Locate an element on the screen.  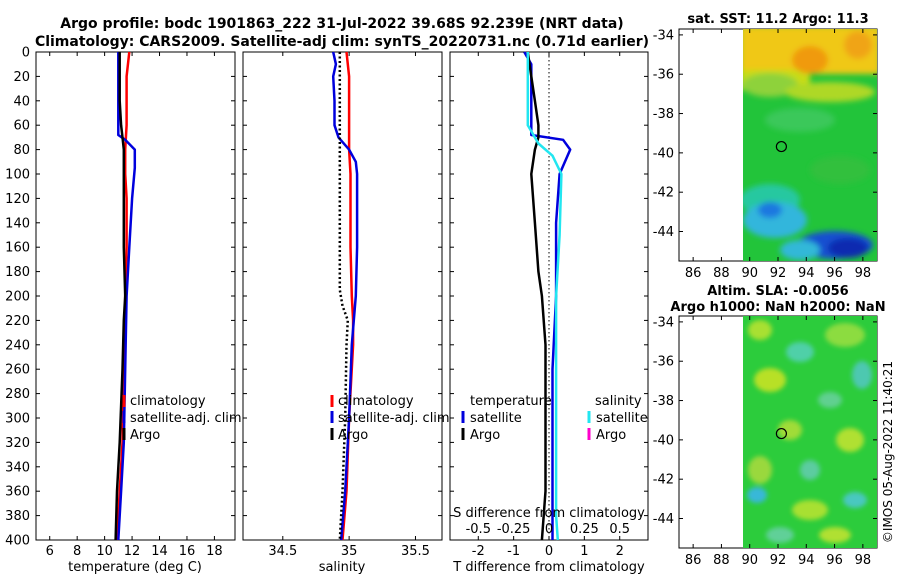
y-tick-label: 200 is located at coordinates (17, 297).